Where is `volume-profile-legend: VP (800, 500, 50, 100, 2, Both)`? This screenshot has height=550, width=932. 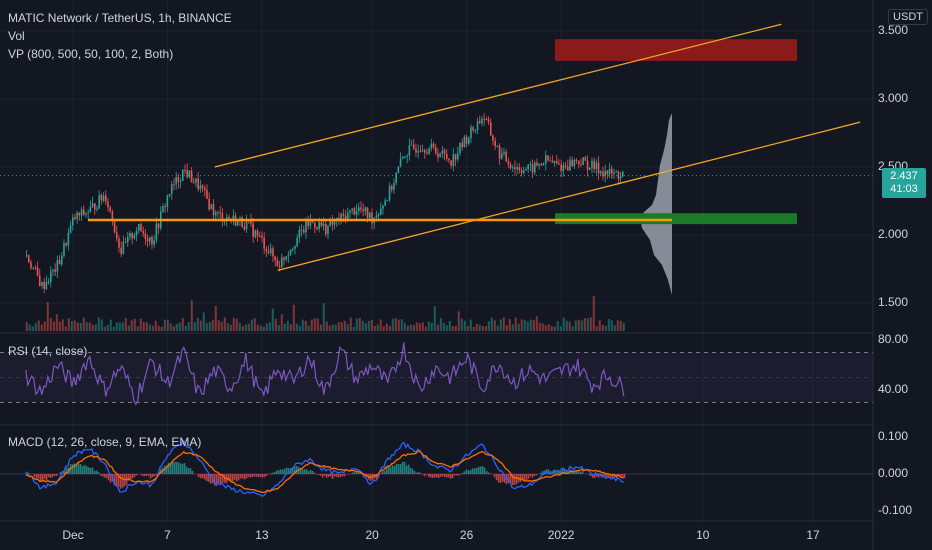
volume-profile-legend: VP (800, 500, 50, 100, 2, Both) is located at coordinates (91, 54).